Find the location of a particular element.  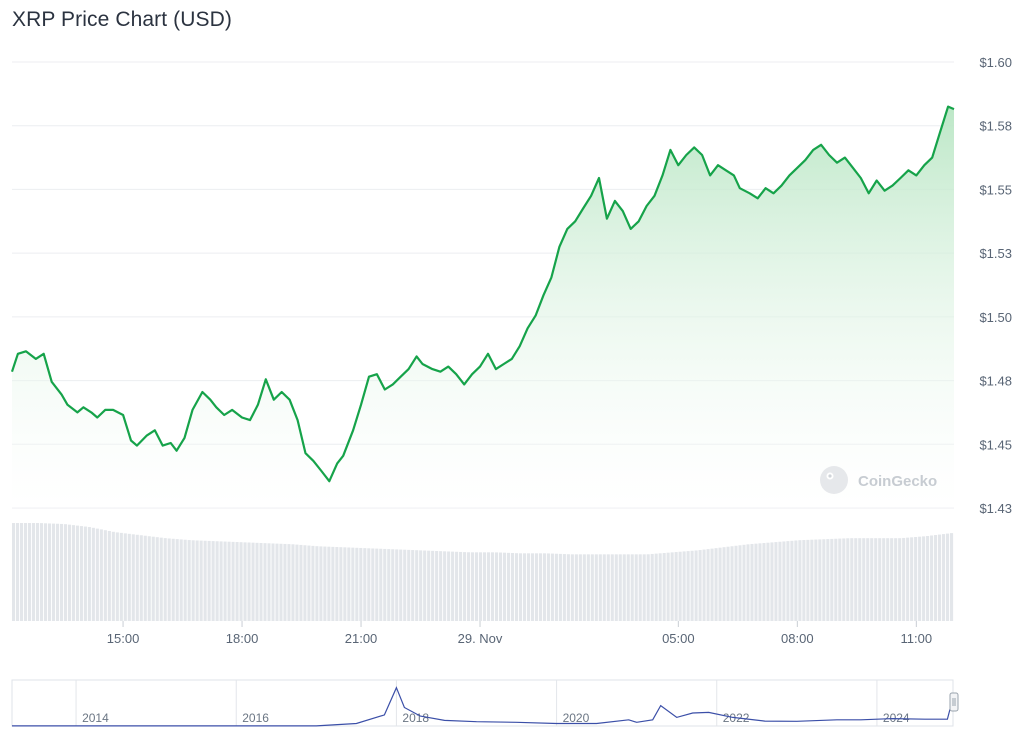

y-tick-label: $1.48 is located at coordinates (995, 381).